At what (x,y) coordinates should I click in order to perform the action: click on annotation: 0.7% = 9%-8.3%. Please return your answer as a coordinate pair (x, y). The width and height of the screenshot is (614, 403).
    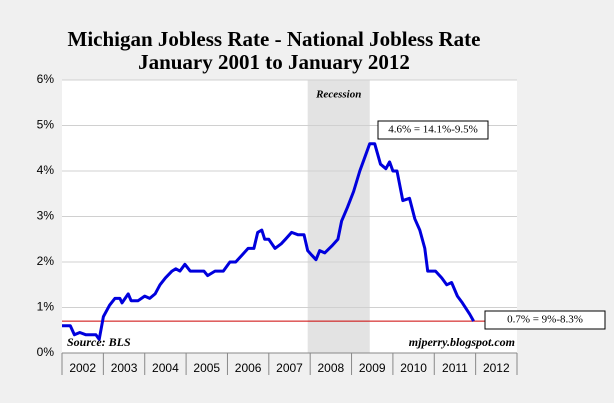
    Looking at the image, I should click on (545, 320).